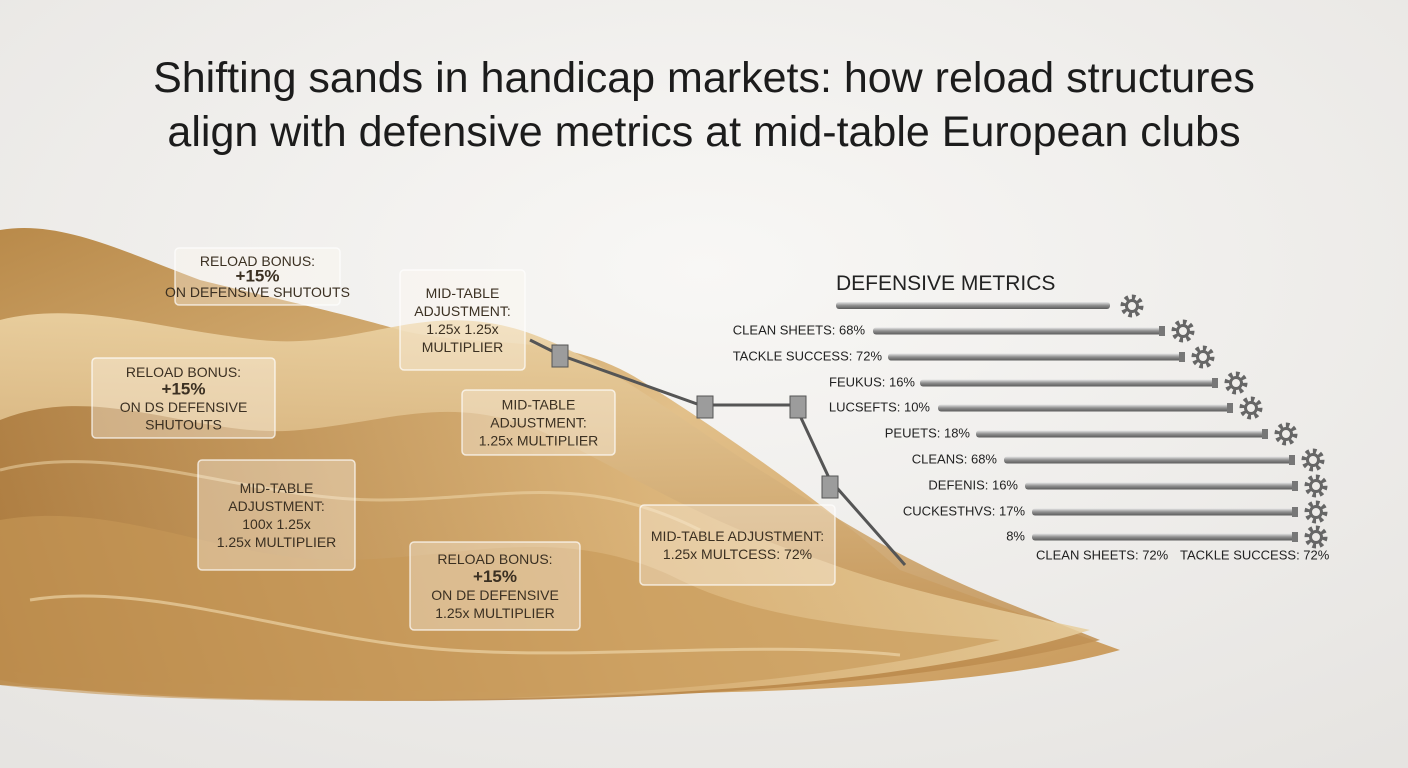  What do you see at coordinates (495, 595) in the screenshot?
I see `card-line: ON DE DEFENSIVE` at bounding box center [495, 595].